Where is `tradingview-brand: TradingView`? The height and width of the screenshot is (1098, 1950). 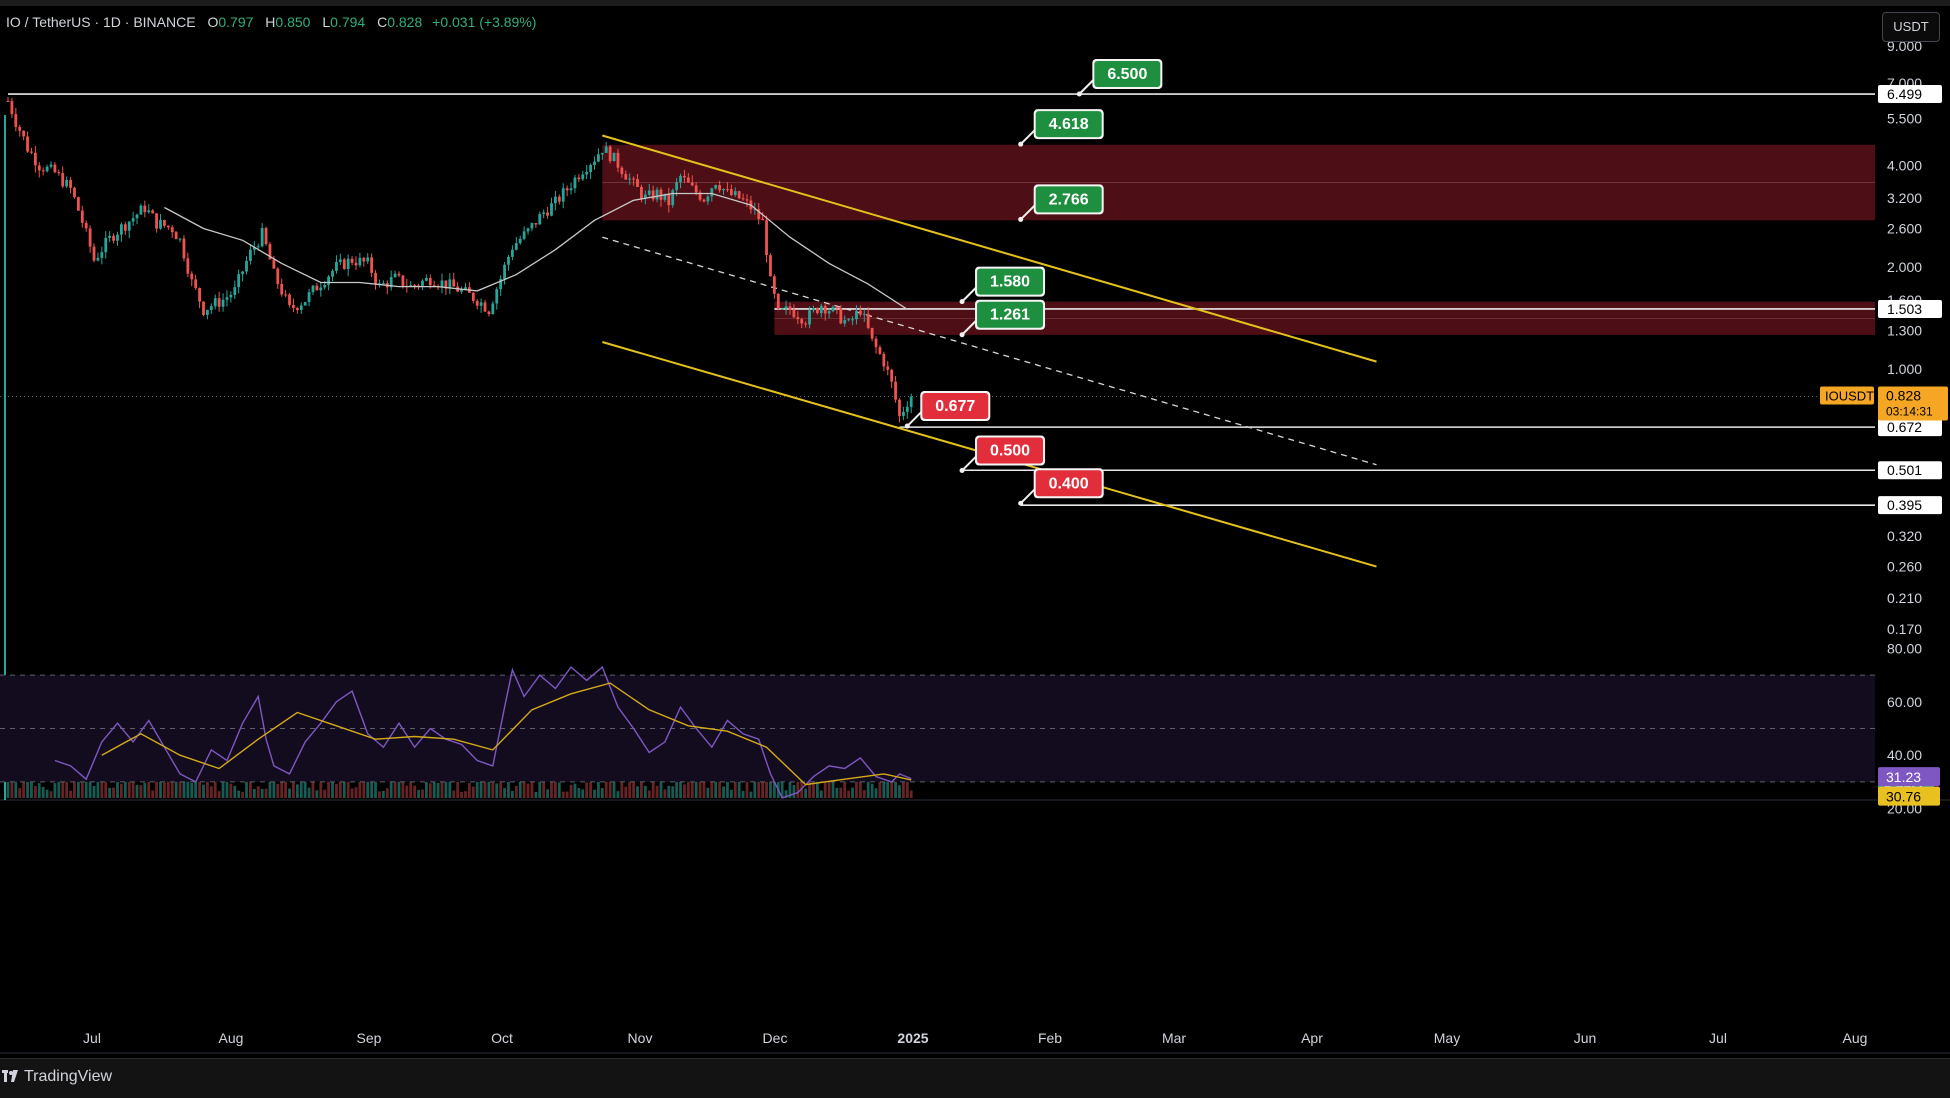
tradingview-brand: TradingView is located at coordinates (68, 1076).